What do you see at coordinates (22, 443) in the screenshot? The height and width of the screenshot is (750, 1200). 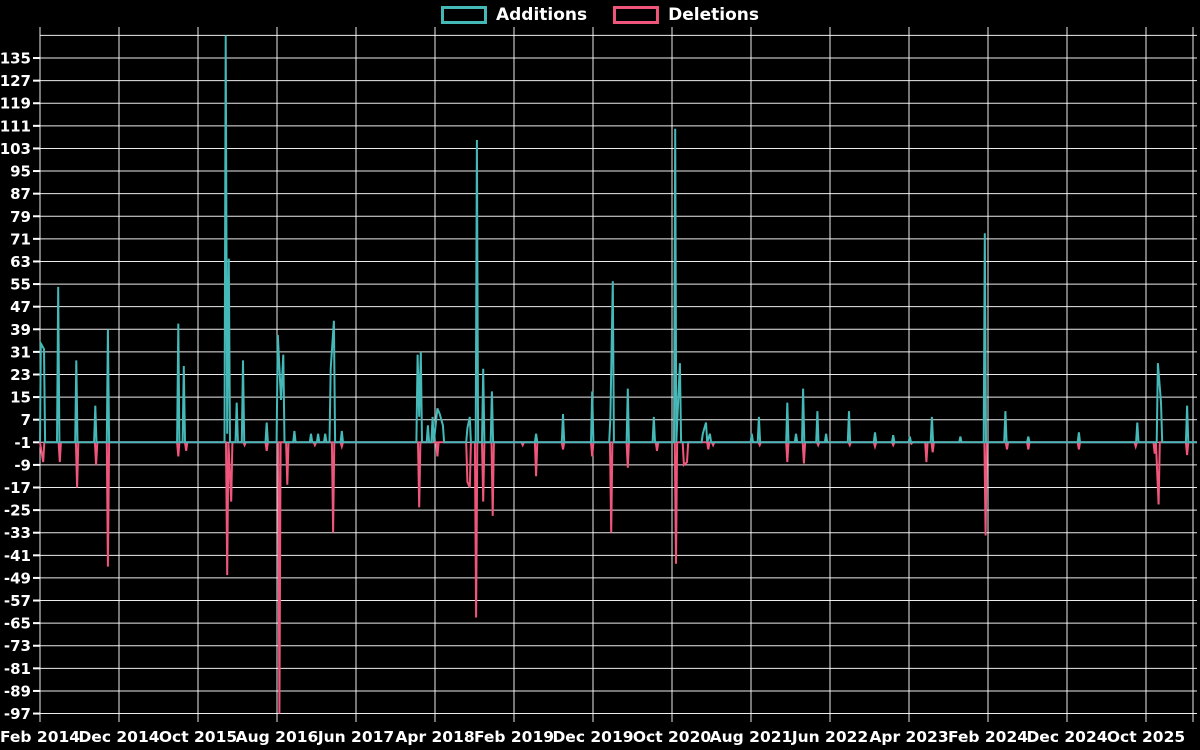 I see `y-tick-label: -1` at bounding box center [22, 443].